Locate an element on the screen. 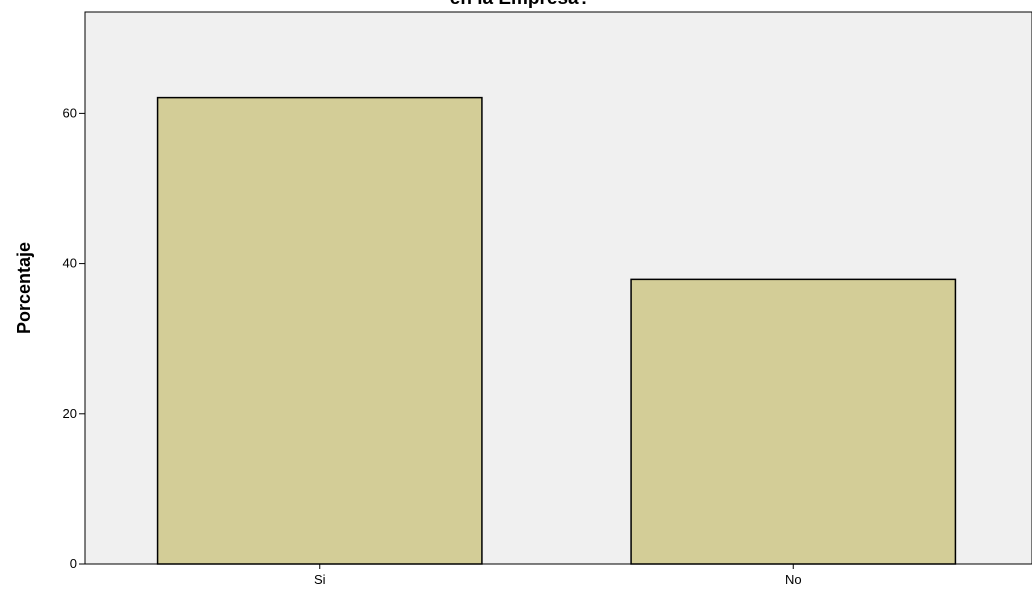 The image size is (1032, 593). y-tick-label: 20 is located at coordinates (70, 413).